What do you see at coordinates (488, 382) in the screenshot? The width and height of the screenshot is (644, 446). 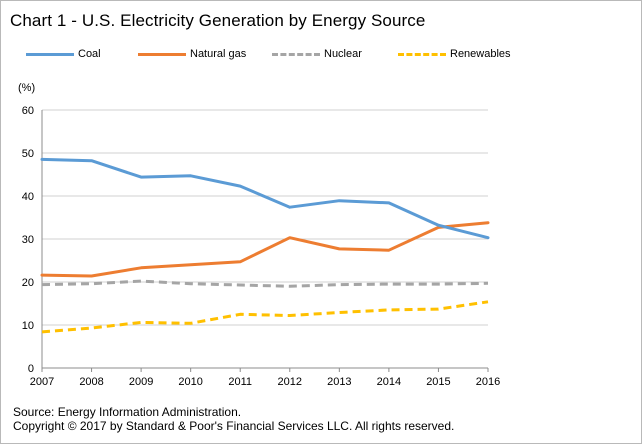 I see `x-tick-label-2016: 2016` at bounding box center [488, 382].